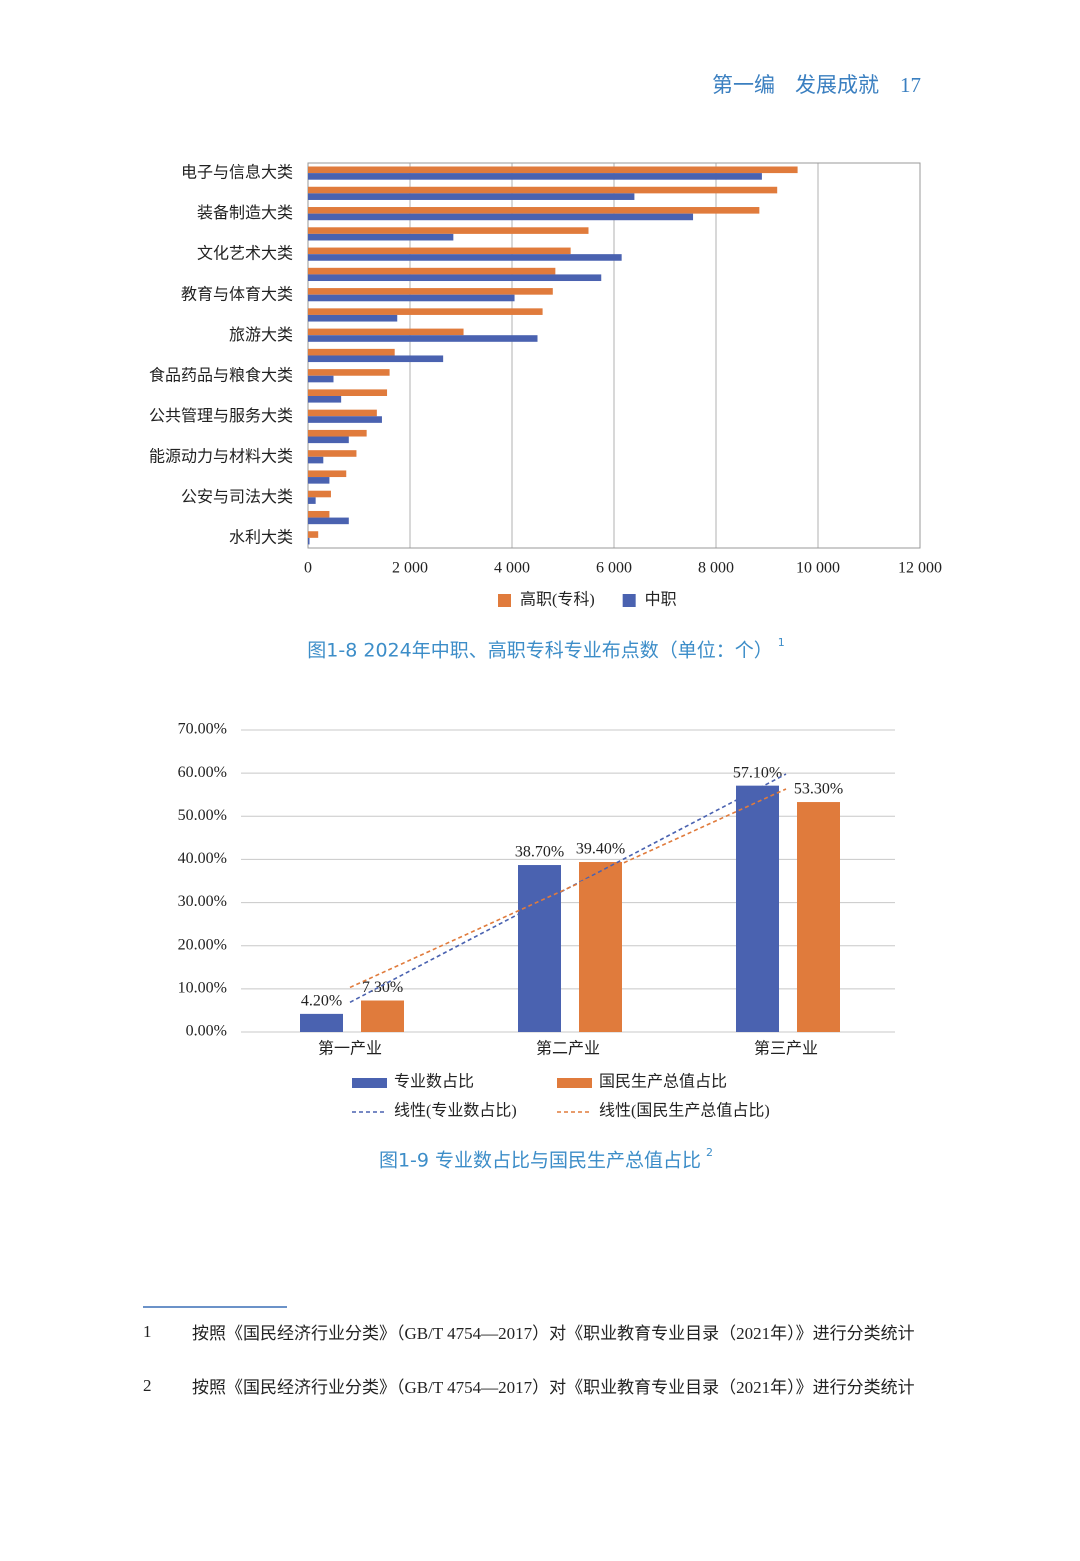  What do you see at coordinates (661, 600) in the screenshot?
I see `legend-label: 中职` at bounding box center [661, 600].